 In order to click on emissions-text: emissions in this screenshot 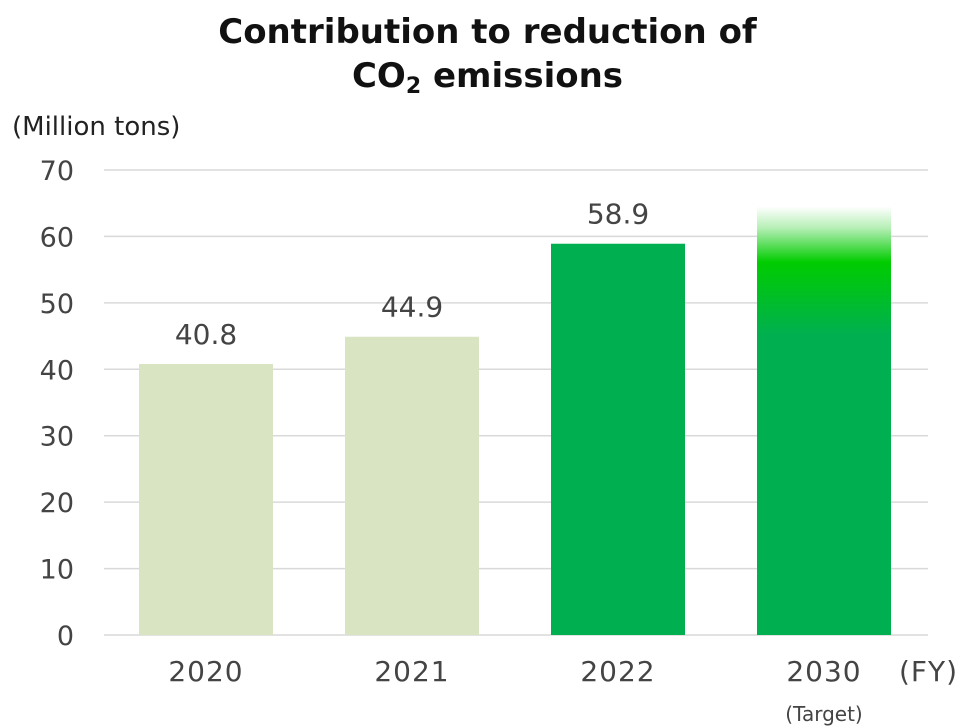, I will do `click(522, 76)`.